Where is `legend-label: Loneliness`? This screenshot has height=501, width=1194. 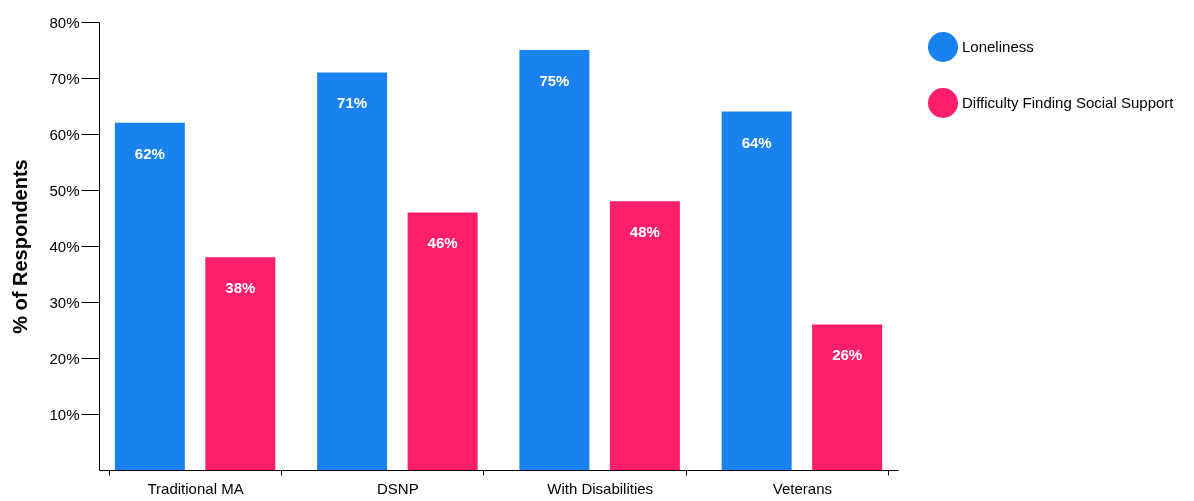 legend-label: Loneliness is located at coordinates (998, 46).